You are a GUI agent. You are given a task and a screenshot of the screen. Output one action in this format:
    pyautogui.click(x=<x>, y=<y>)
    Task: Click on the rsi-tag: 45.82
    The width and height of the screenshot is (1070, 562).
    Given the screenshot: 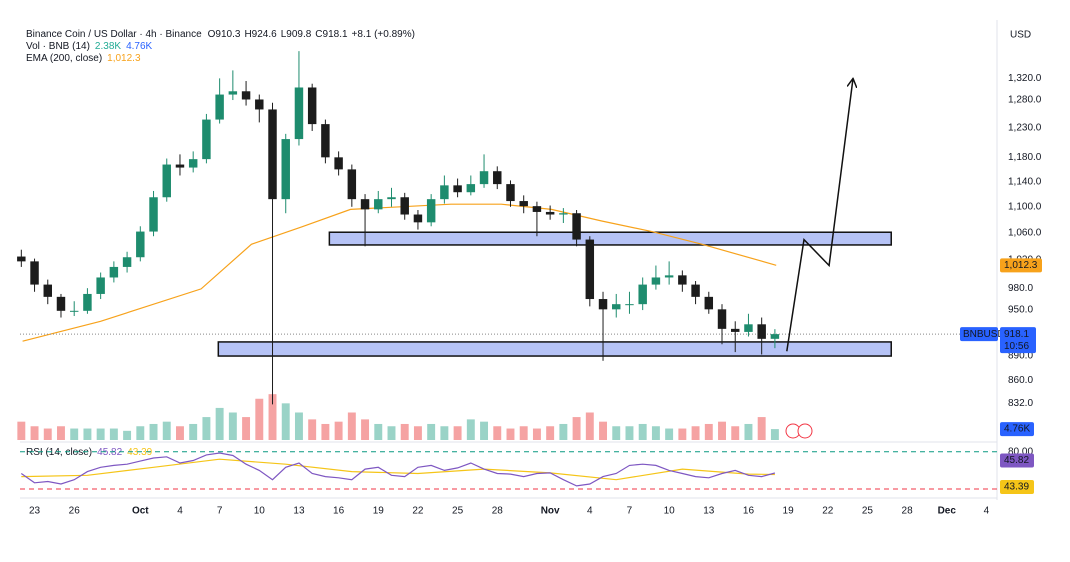 What is the action you would take?
    pyautogui.click(x=1016, y=460)
    